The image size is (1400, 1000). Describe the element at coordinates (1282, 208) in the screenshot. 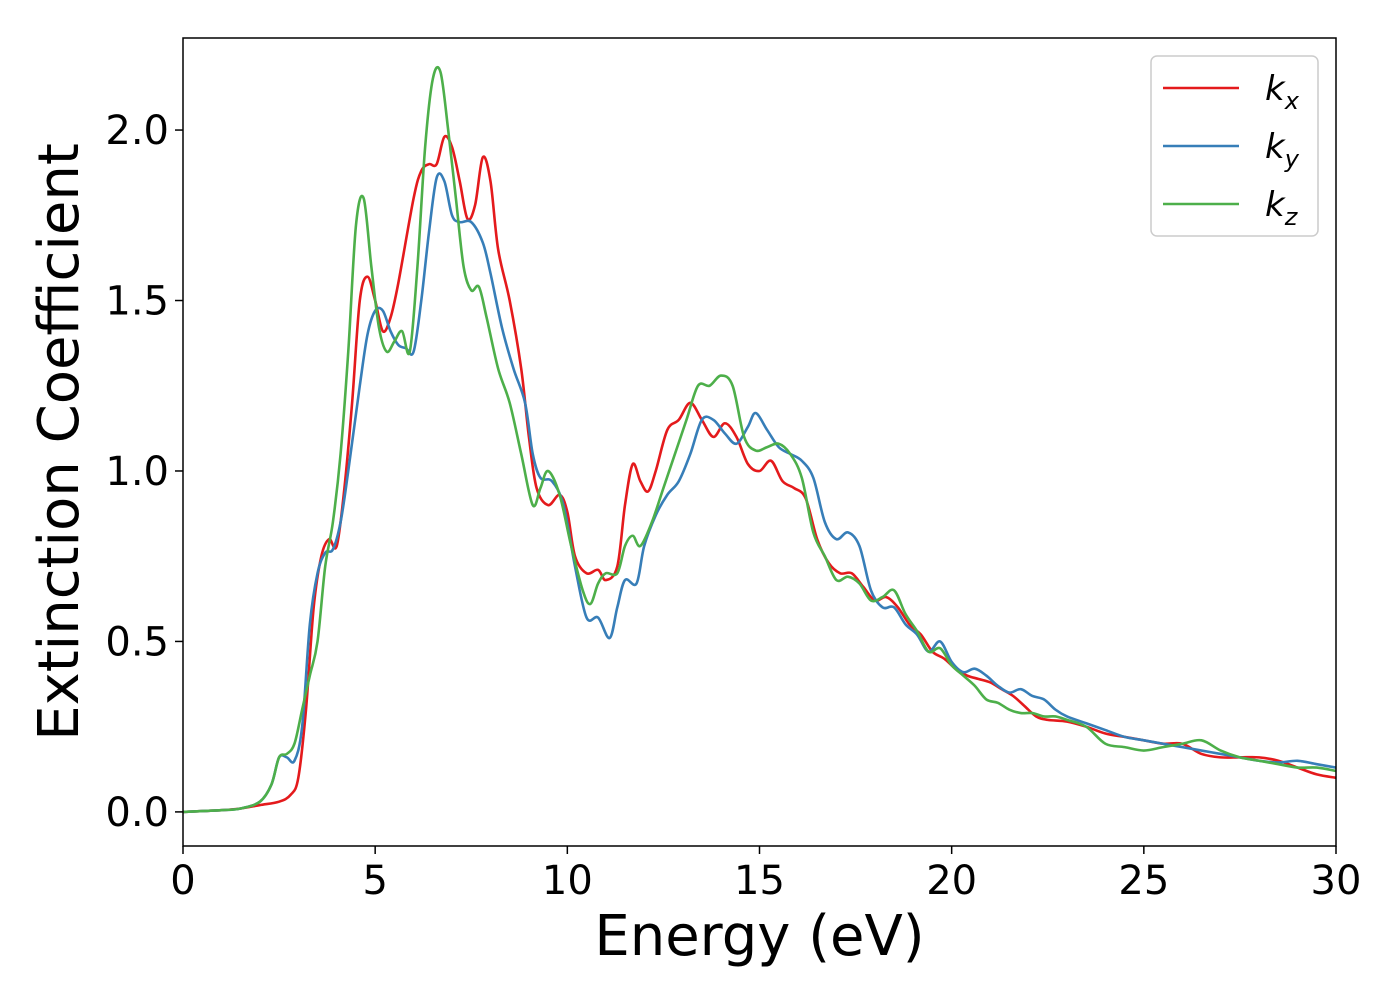

I see `legend-label-z: kz` at that location.